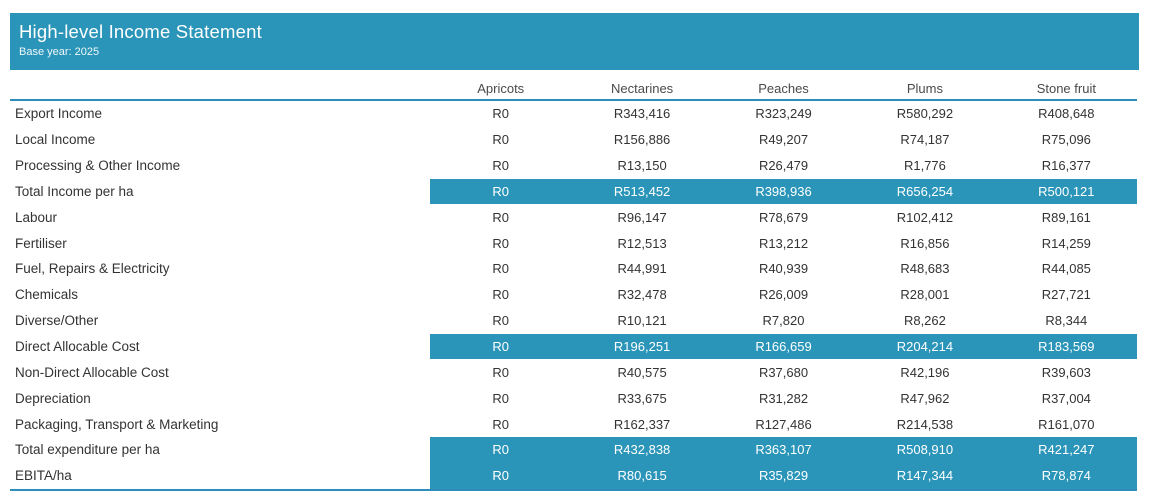  I want to click on value-cell: R580,292, so click(925, 114).